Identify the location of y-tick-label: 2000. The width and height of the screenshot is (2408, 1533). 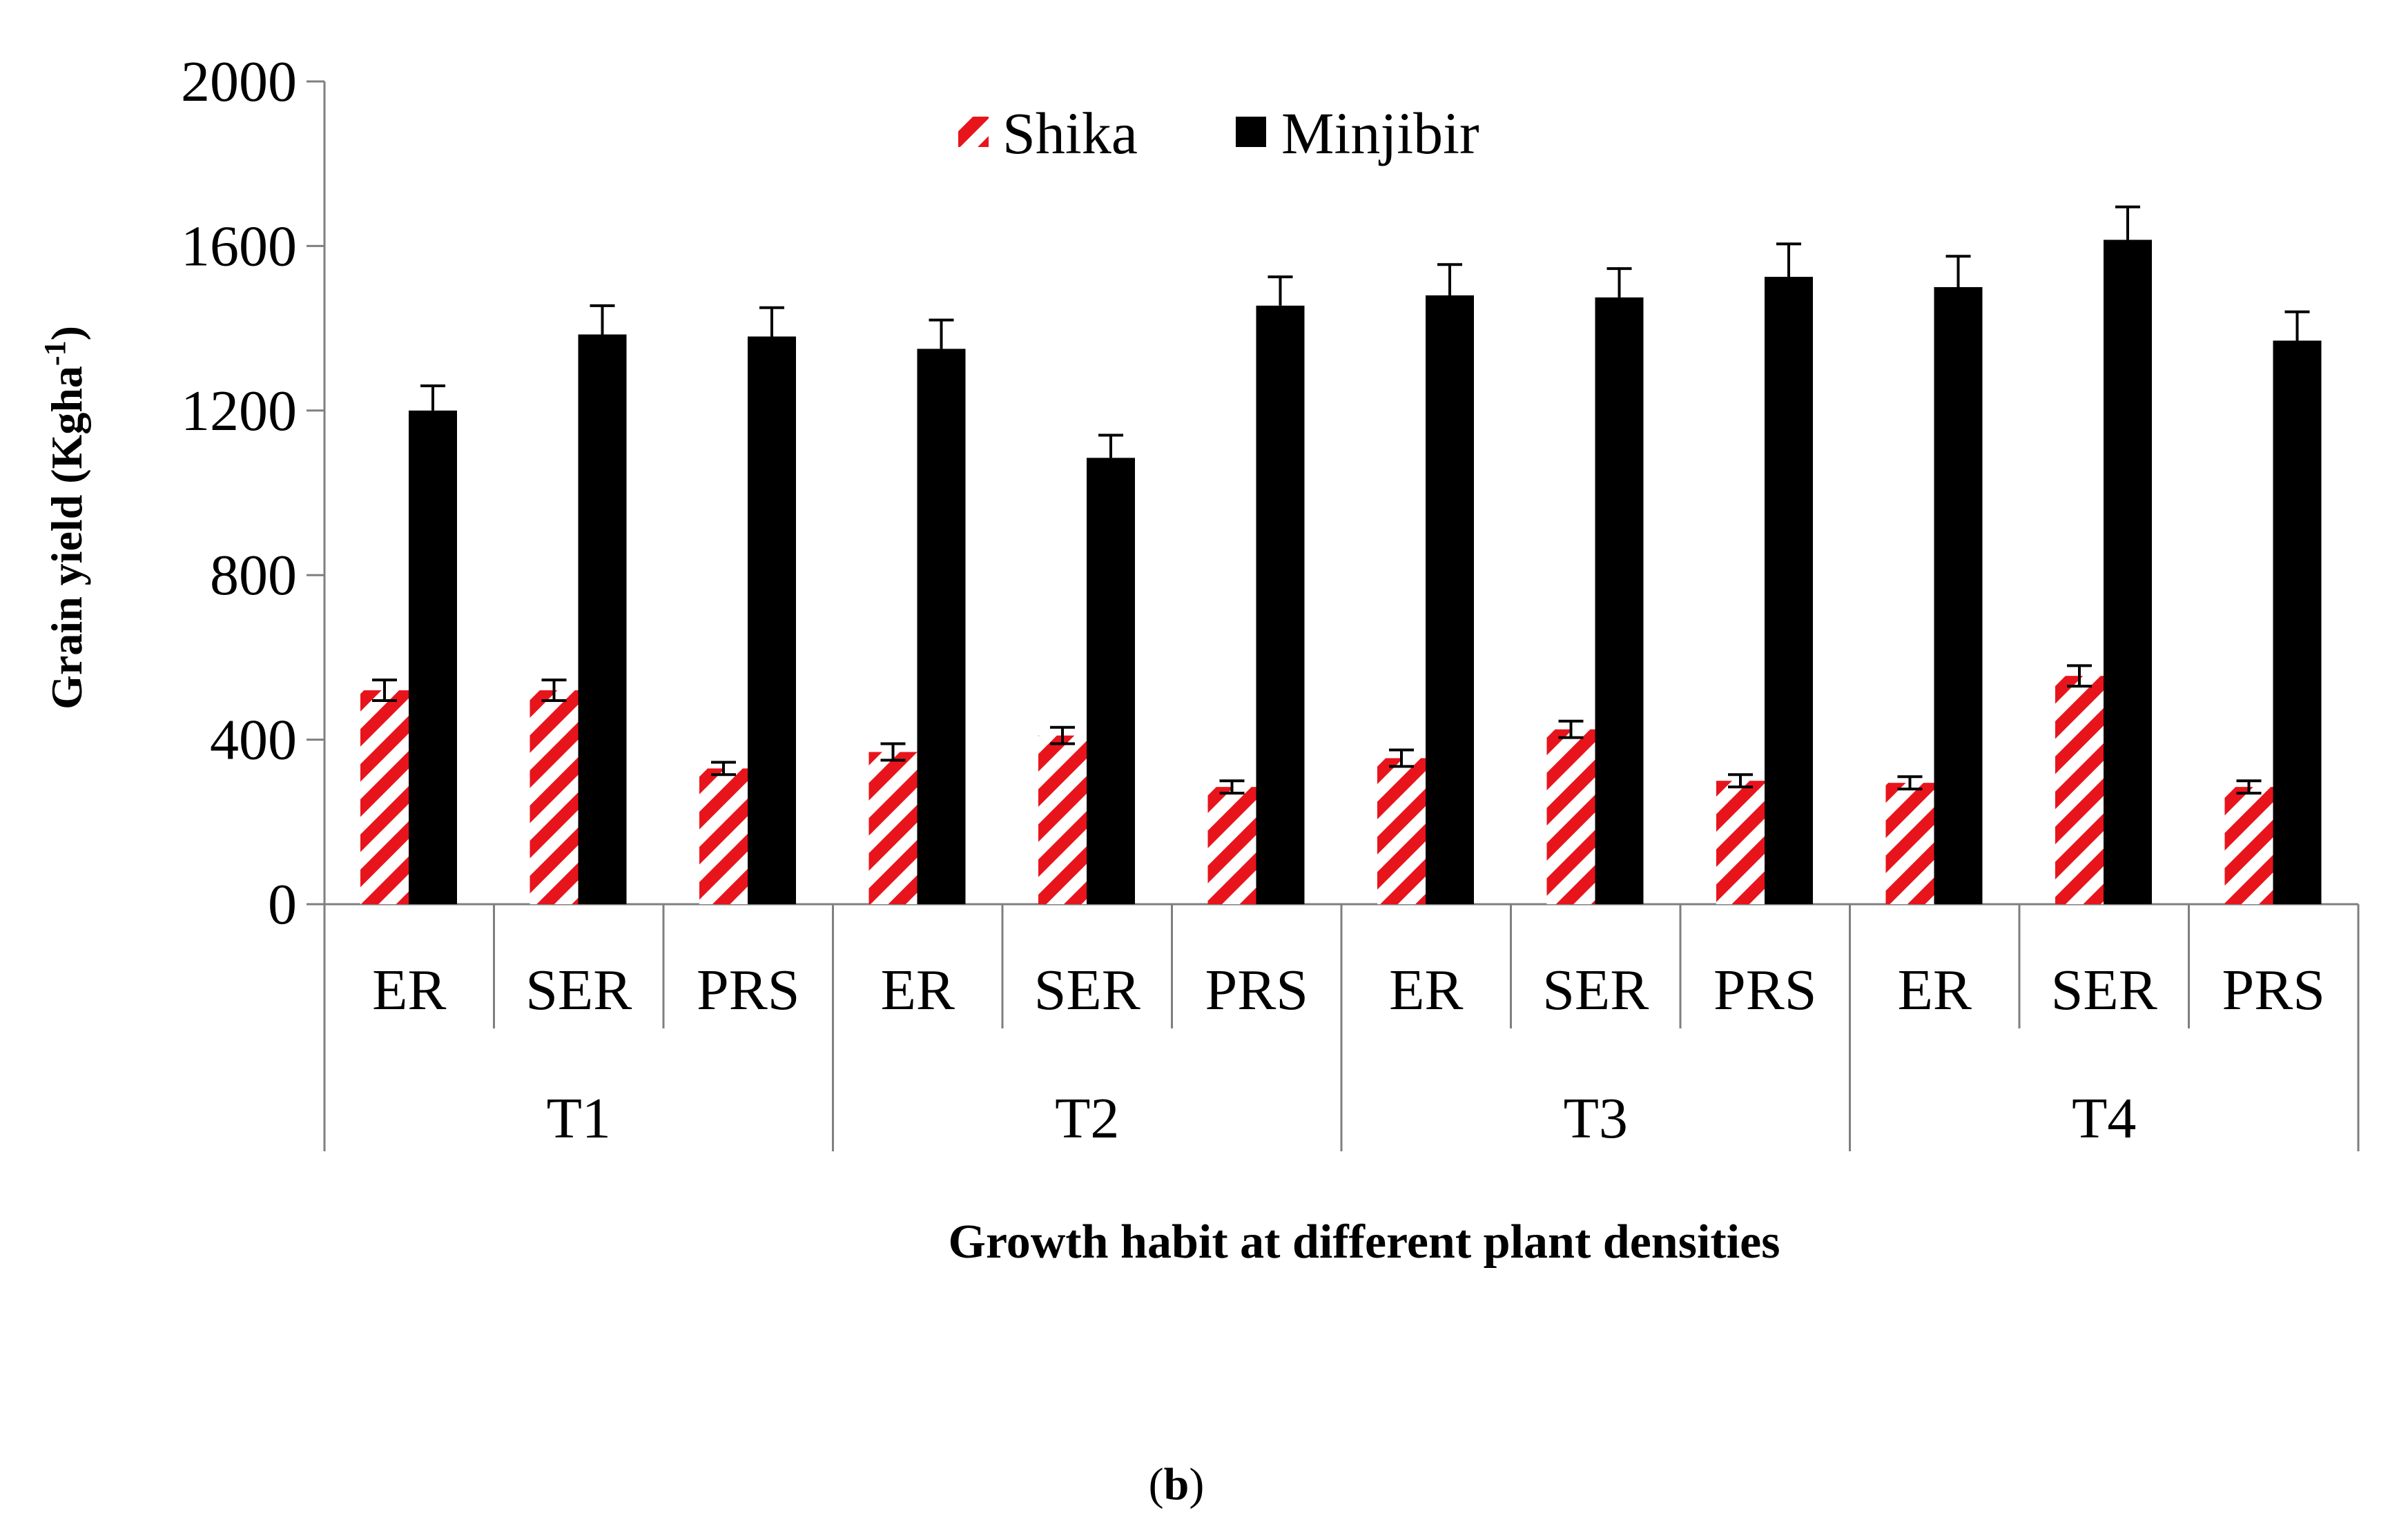
(239, 82).